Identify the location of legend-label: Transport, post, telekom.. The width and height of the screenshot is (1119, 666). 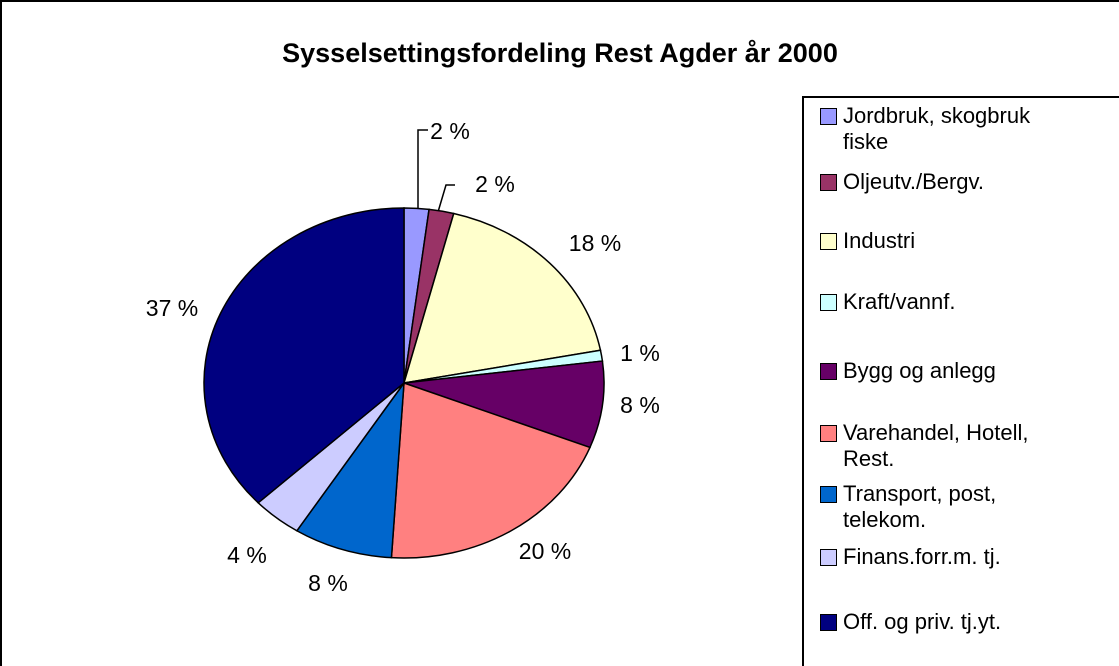
(920, 506).